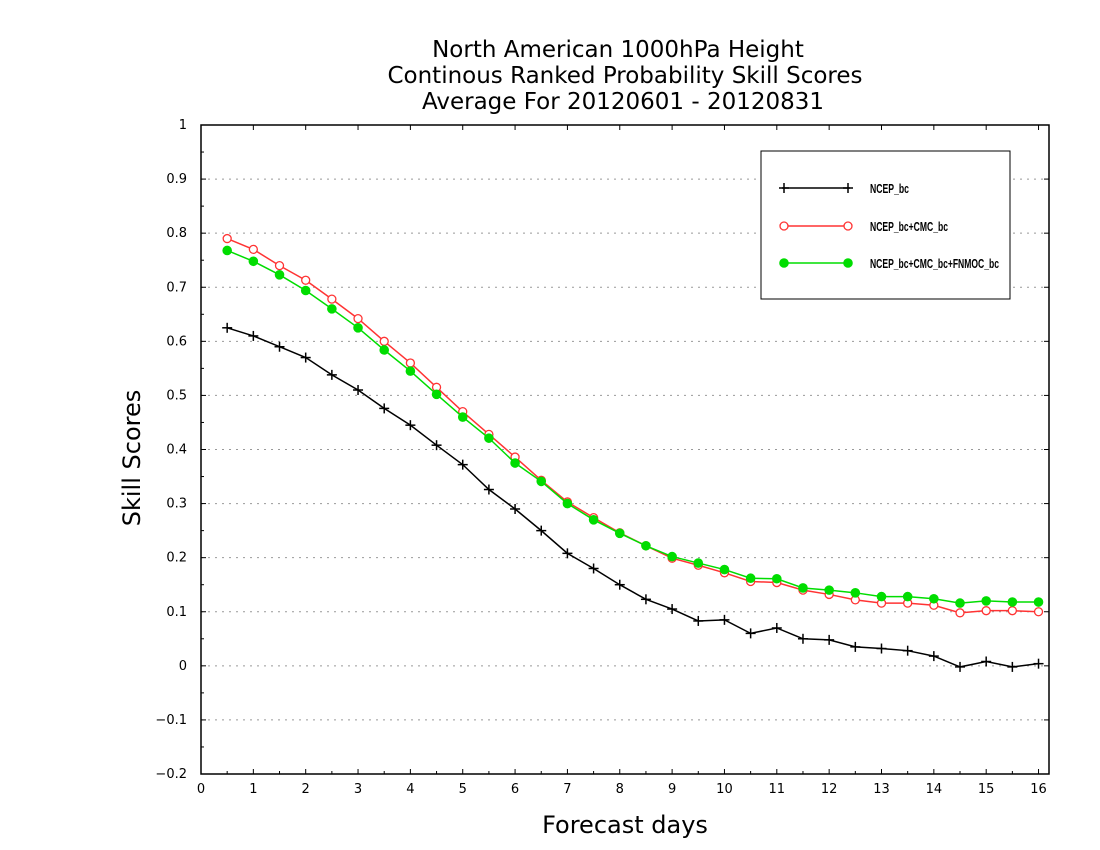 The image size is (1100, 850). I want to click on x-tick-label: 15, so click(986, 789).